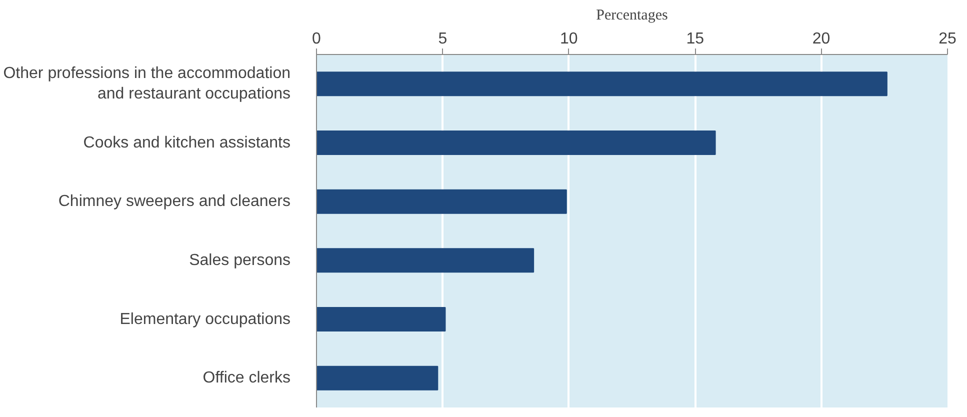 The image size is (967, 417). Describe the element at coordinates (317, 39) in the screenshot. I see `x-tick-label: 0` at that location.